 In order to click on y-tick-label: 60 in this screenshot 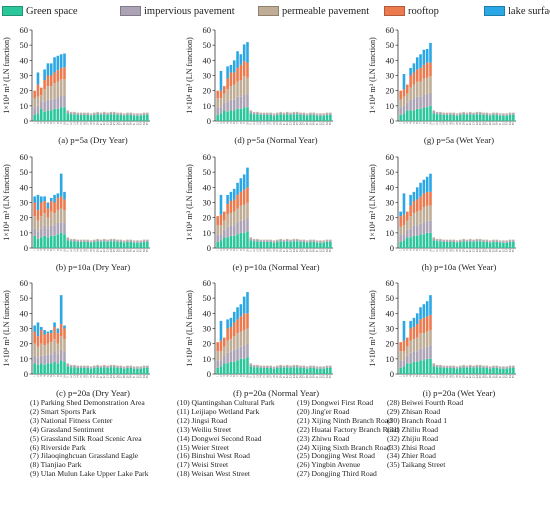, I will do `click(207, 30)`.